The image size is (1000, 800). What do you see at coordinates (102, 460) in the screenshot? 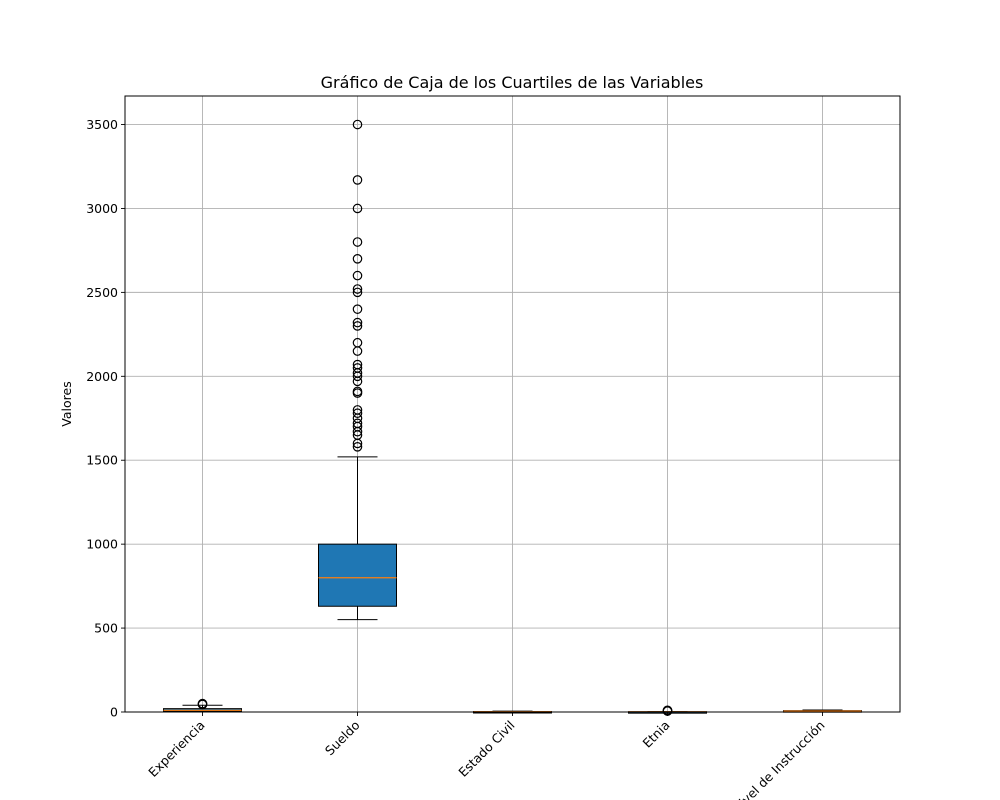
I see `y-tick-label: 1500` at bounding box center [102, 460].